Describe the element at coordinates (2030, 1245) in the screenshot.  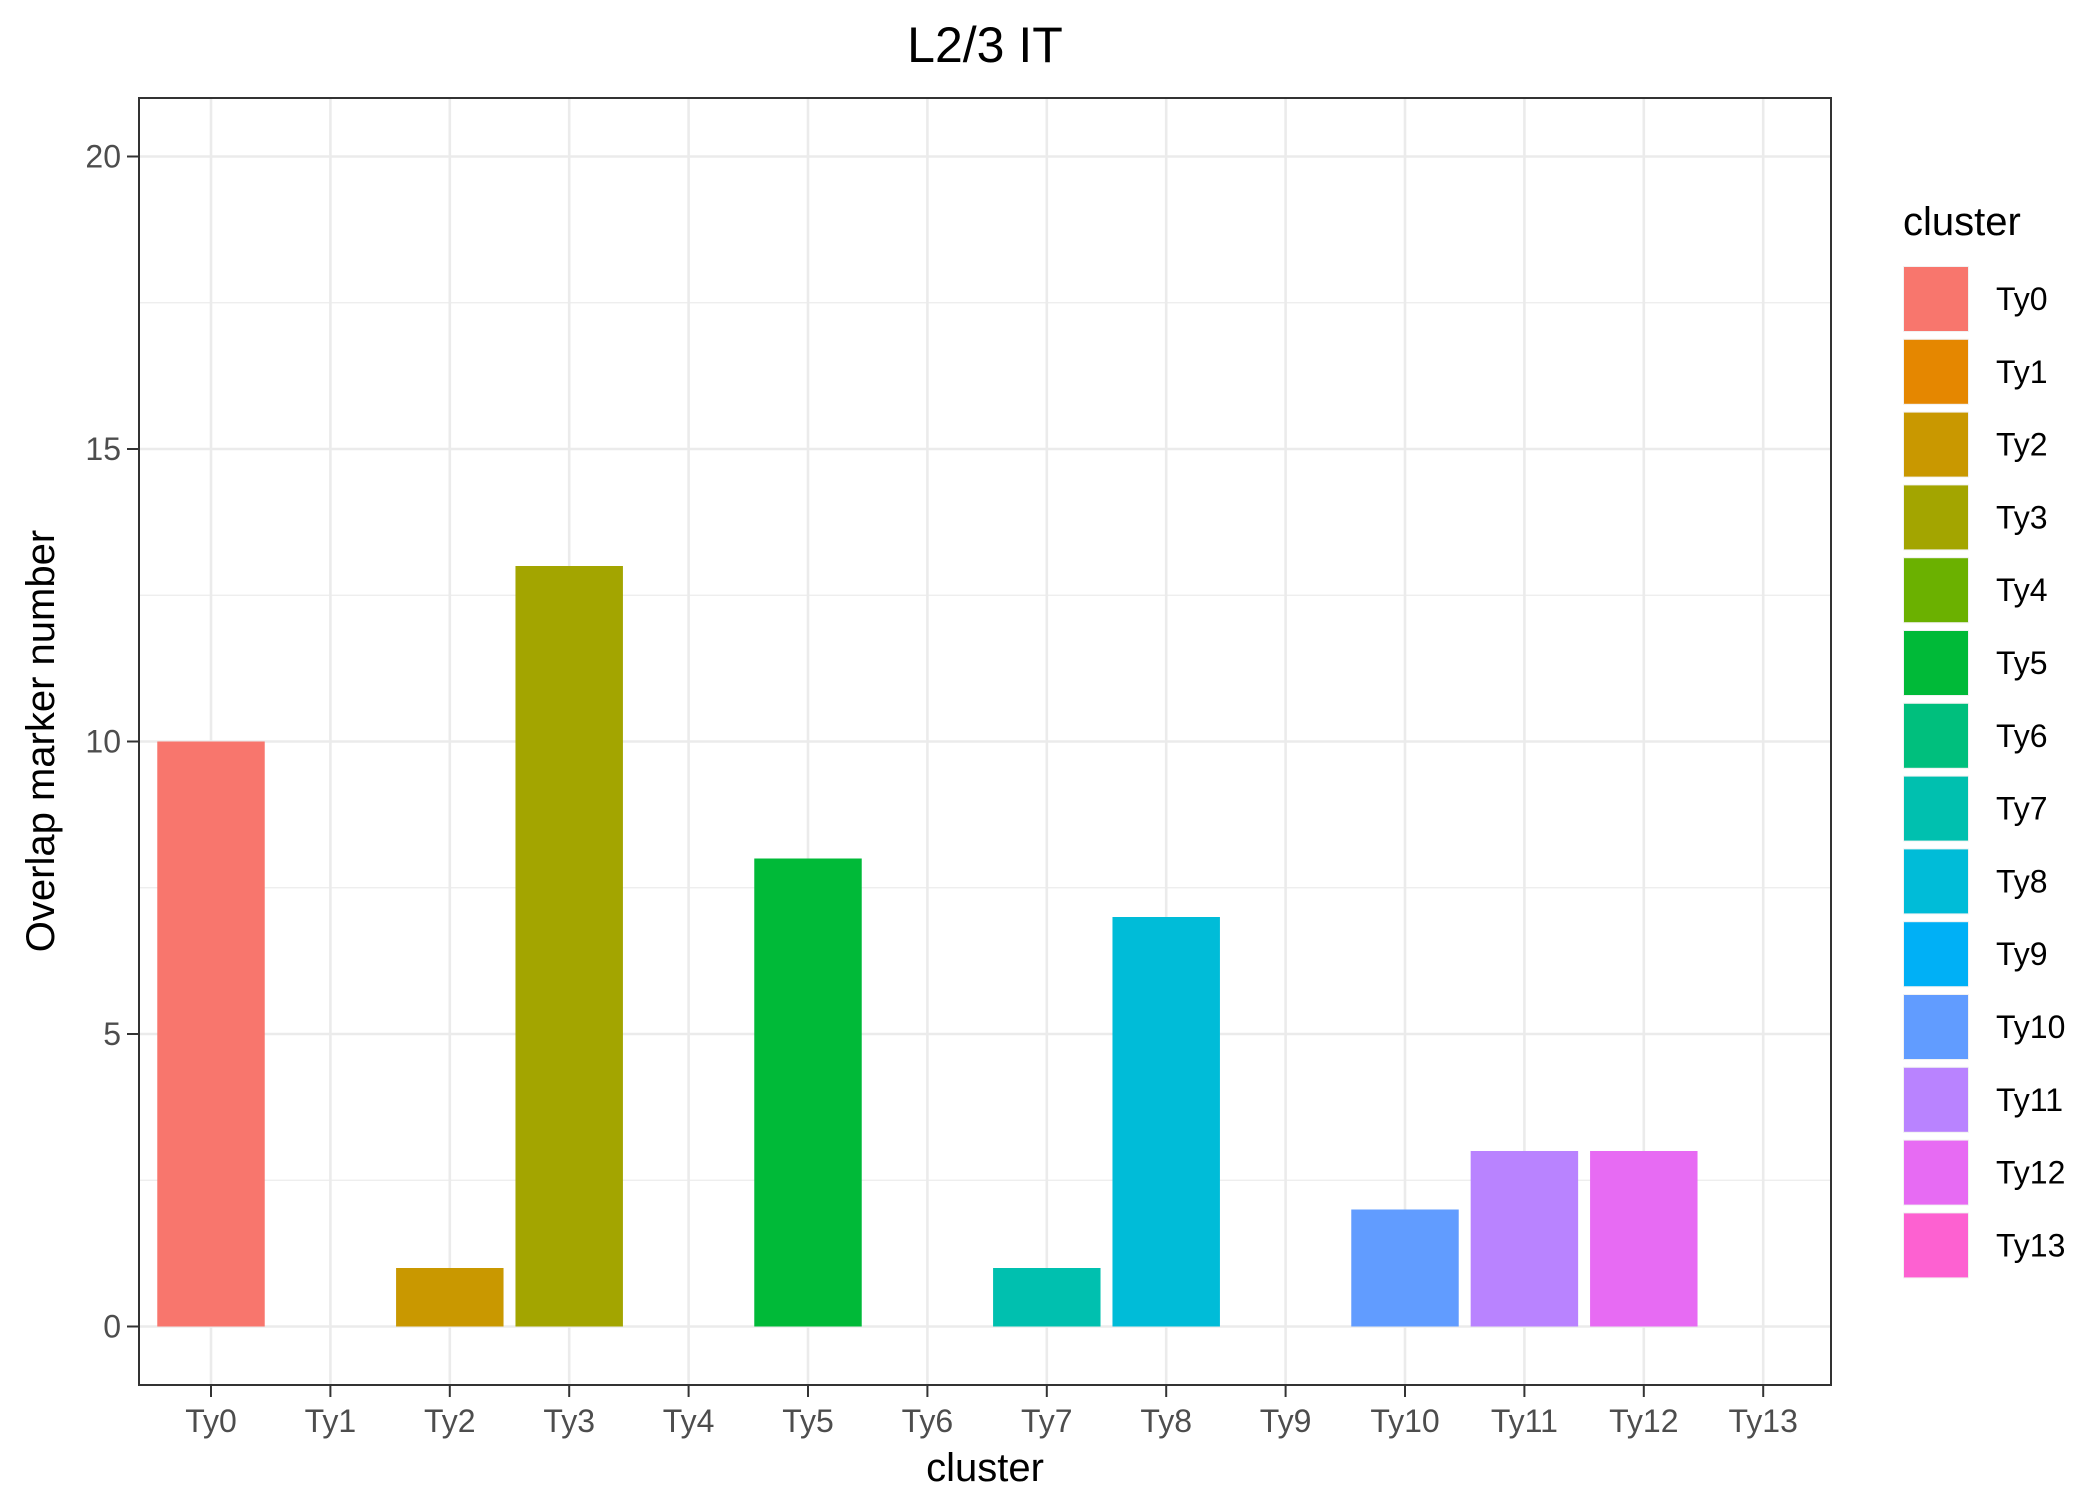
I see `legend-label: Ty13` at that location.